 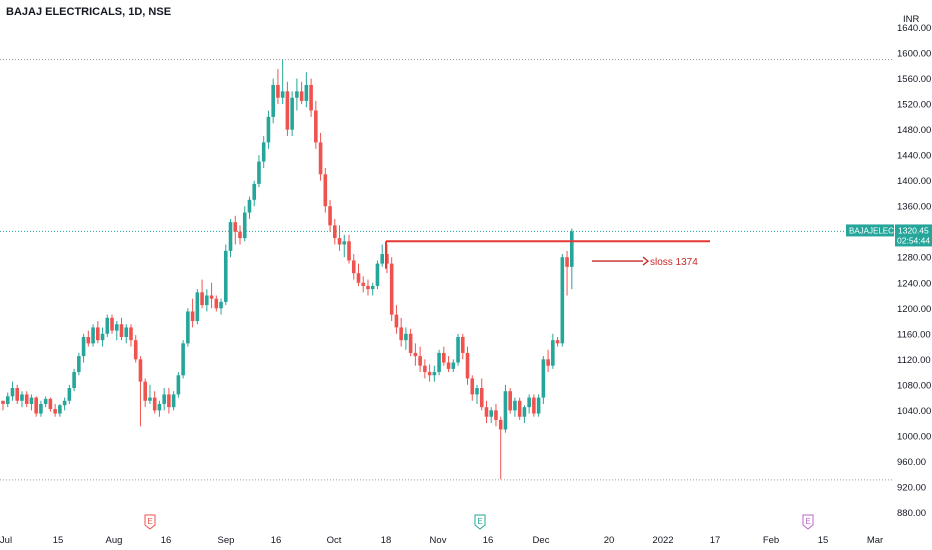 What do you see at coordinates (914, 54) in the screenshot?
I see `y-tick-label: 1600.00` at bounding box center [914, 54].